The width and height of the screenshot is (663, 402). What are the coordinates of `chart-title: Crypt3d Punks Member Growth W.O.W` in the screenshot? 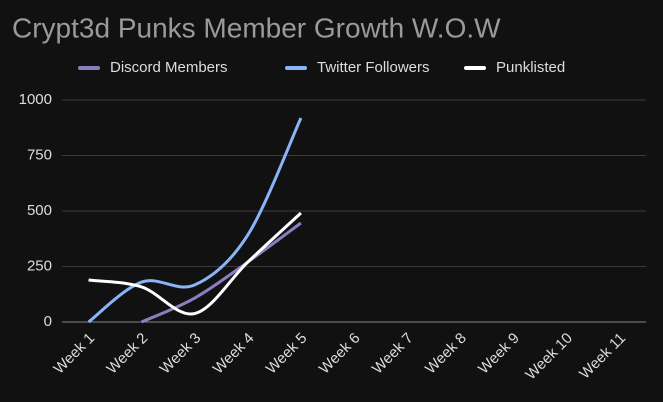 It's located at (256, 27).